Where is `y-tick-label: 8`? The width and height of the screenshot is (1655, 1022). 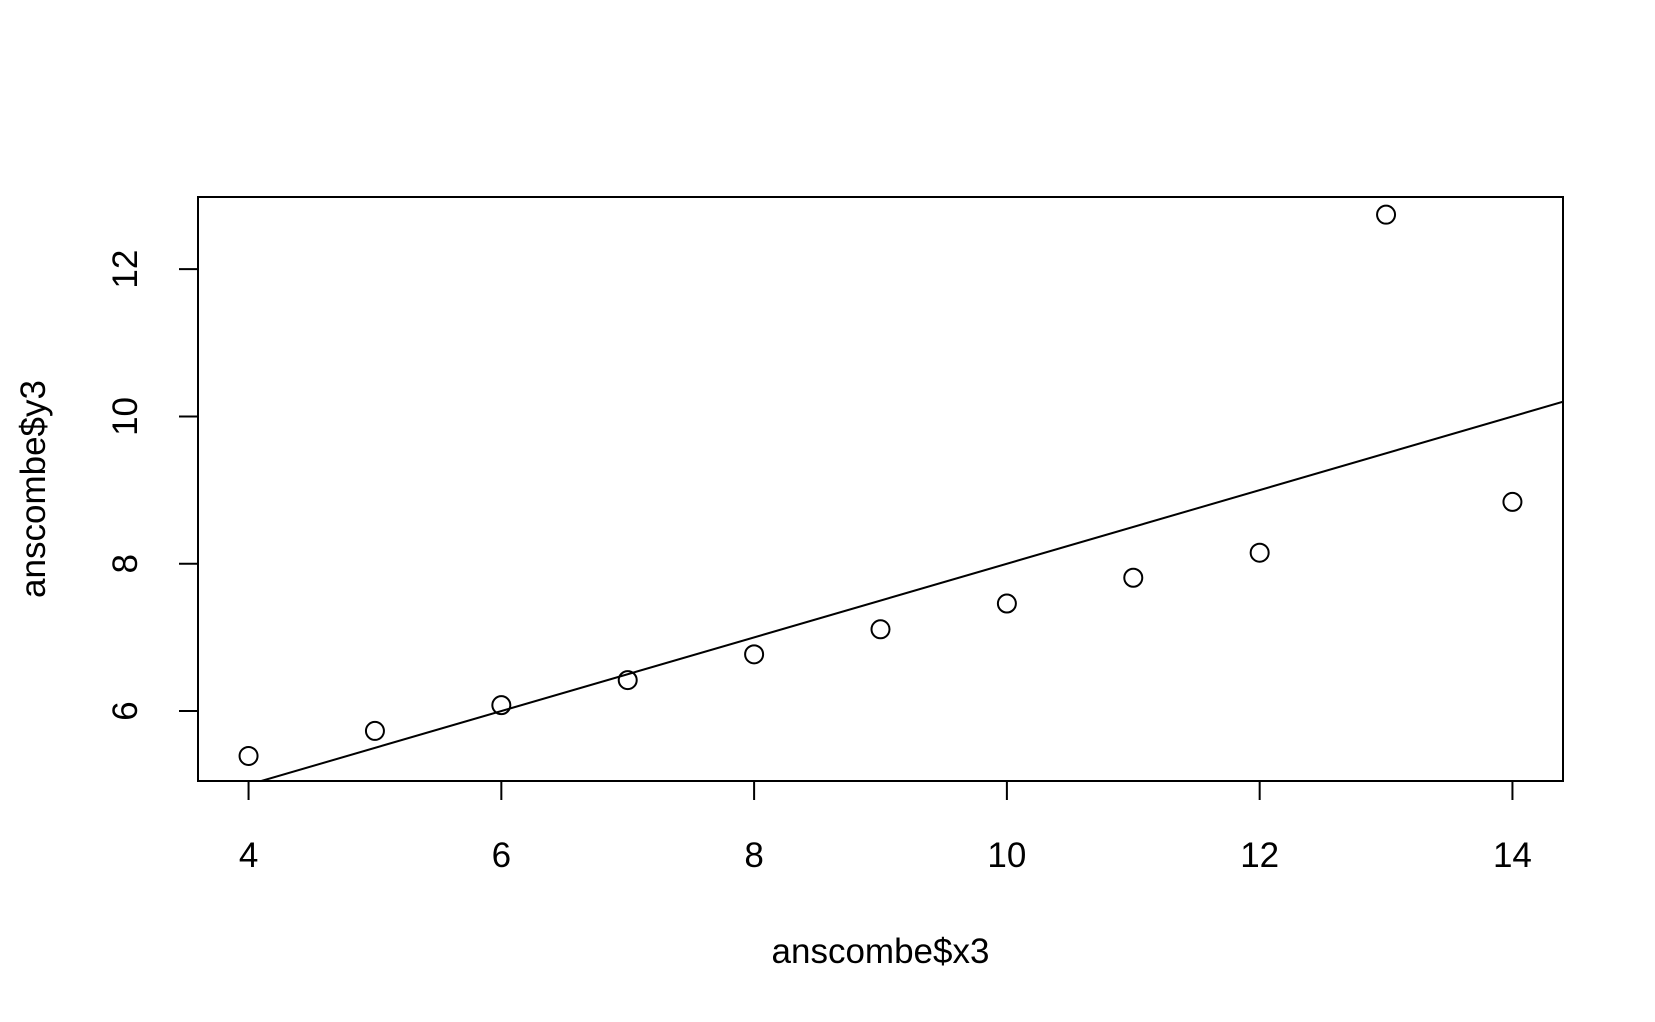
y-tick-label: 8 is located at coordinates (125, 563).